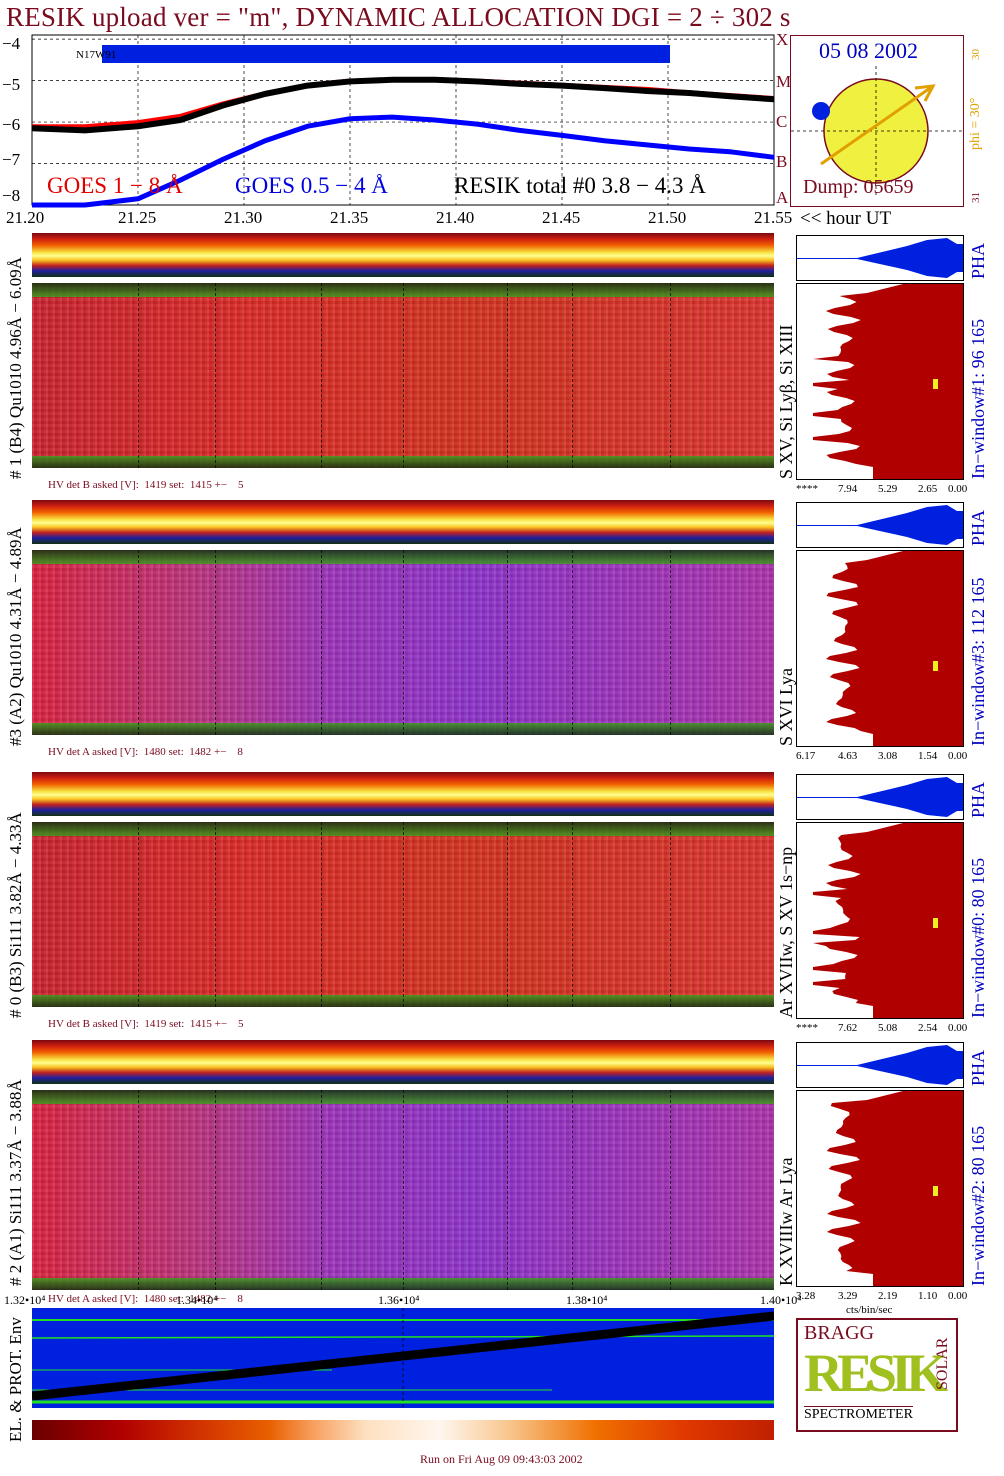 Image resolution: width=1004 pixels, height=1476 pixels. Describe the element at coordinates (858, 1414) in the screenshot. I see `logo-spectrometer: SPECTROMETER` at that location.